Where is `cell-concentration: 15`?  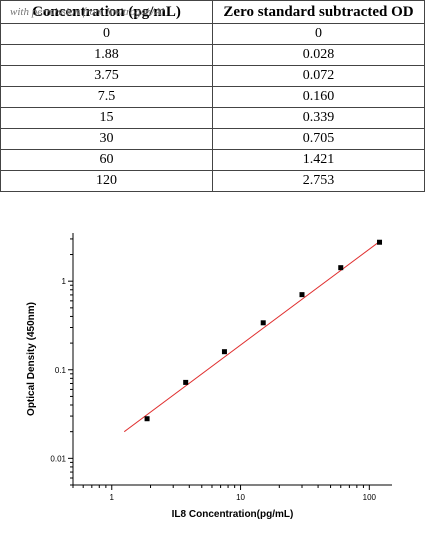
cell-concentration: 15 is located at coordinates (106, 118).